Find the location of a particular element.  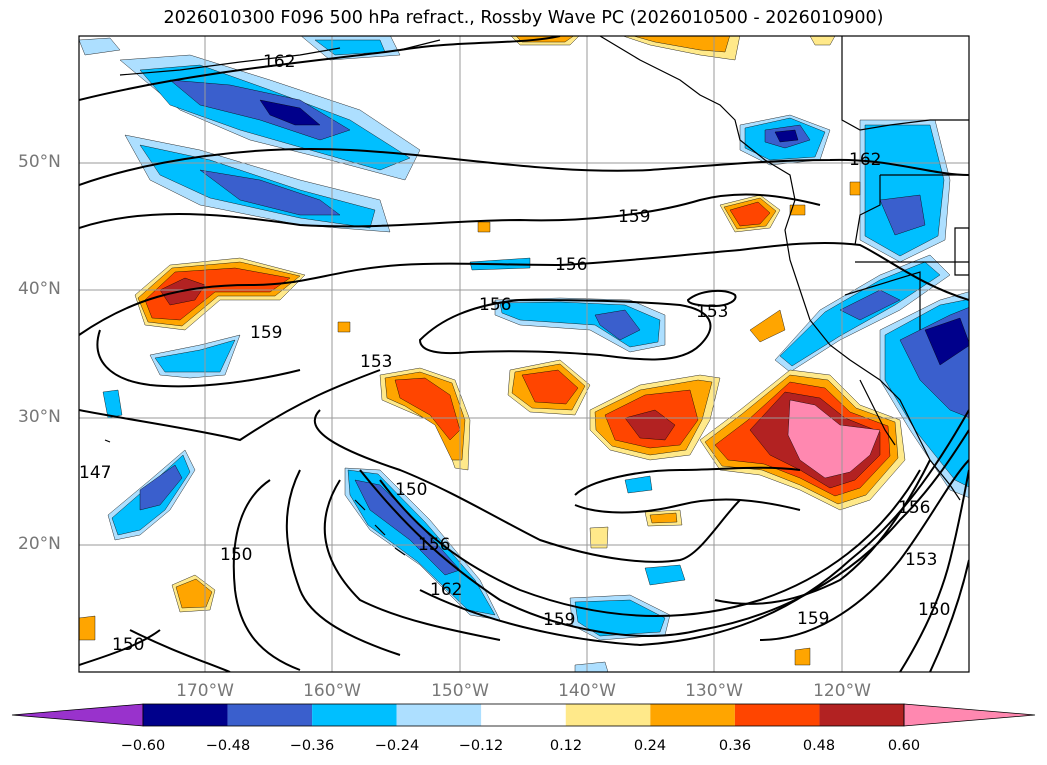

colorbar-tick-label: 0.24 is located at coordinates (650, 746).